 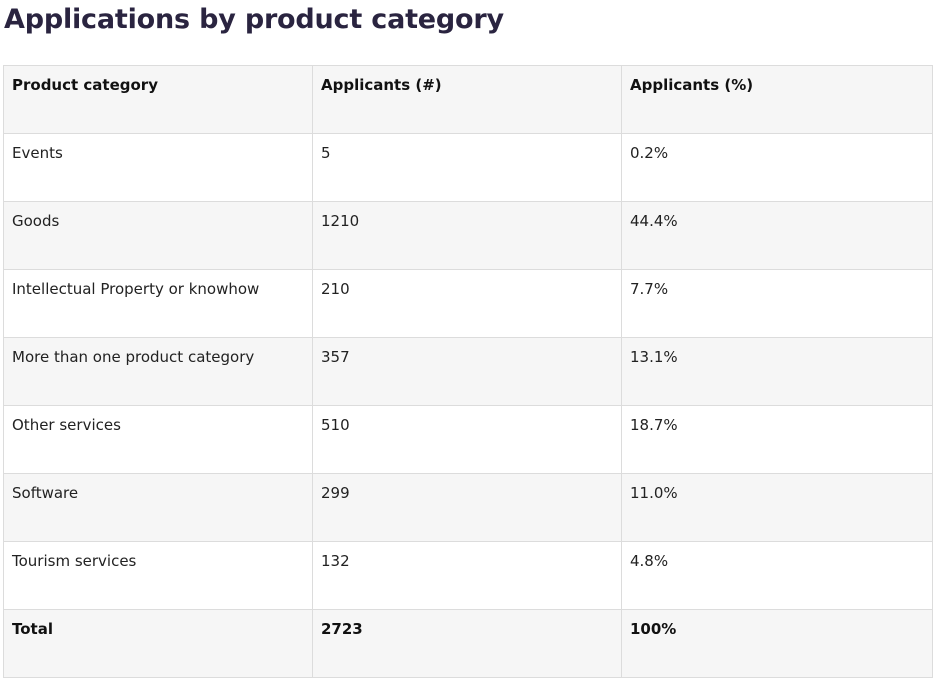 What do you see at coordinates (158, 167) in the screenshot?
I see `cell-category: Events` at bounding box center [158, 167].